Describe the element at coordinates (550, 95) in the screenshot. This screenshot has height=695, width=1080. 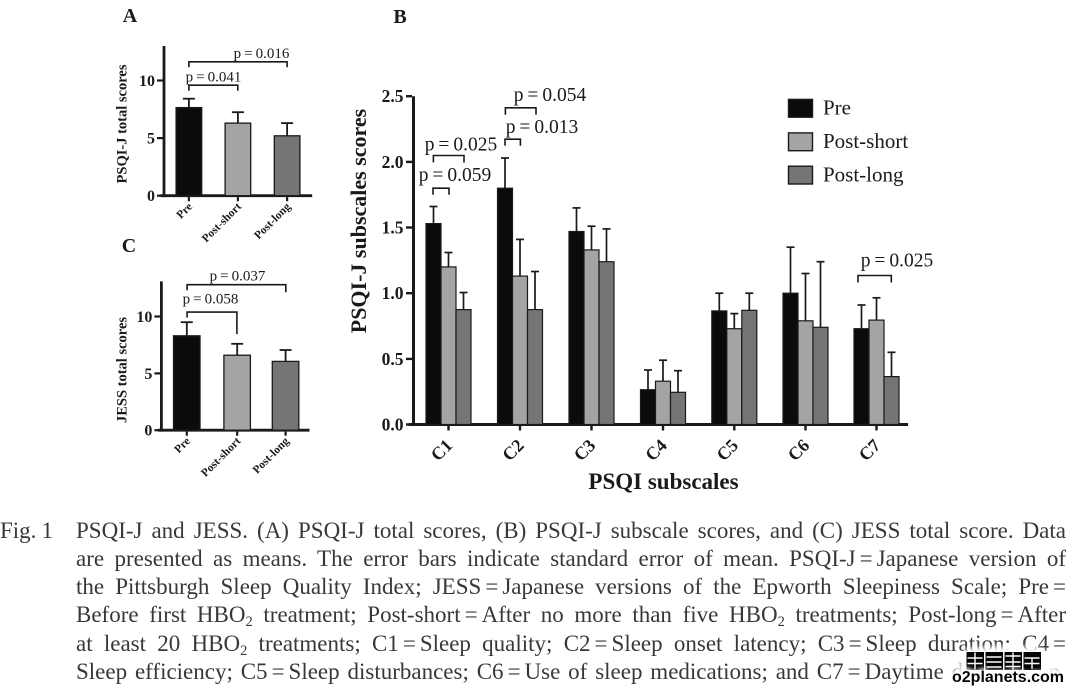
I see `svg-text: p = 0.054` at that location.